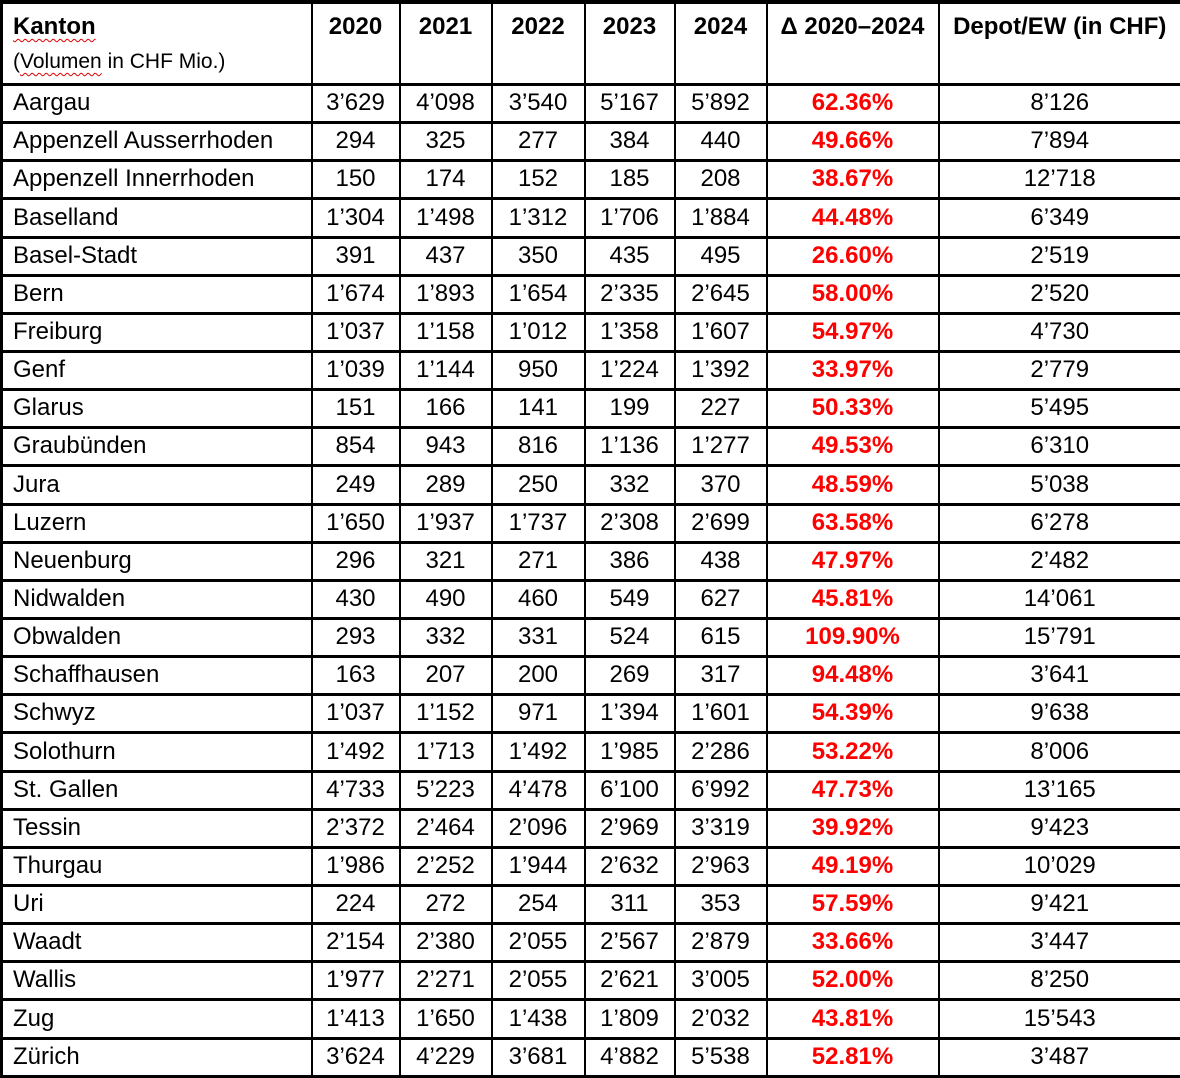 Image resolution: width=1180 pixels, height=1078 pixels. Describe the element at coordinates (445, 256) in the screenshot. I see `year-value-cell: 437` at that location.